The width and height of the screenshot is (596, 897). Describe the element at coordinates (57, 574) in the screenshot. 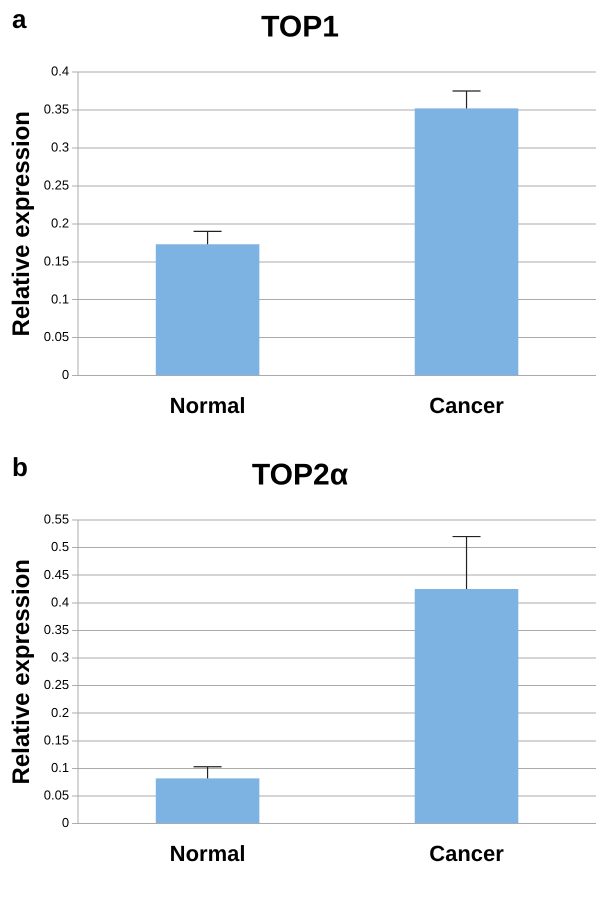

I see `y-tick-label: 0.45` at that location.